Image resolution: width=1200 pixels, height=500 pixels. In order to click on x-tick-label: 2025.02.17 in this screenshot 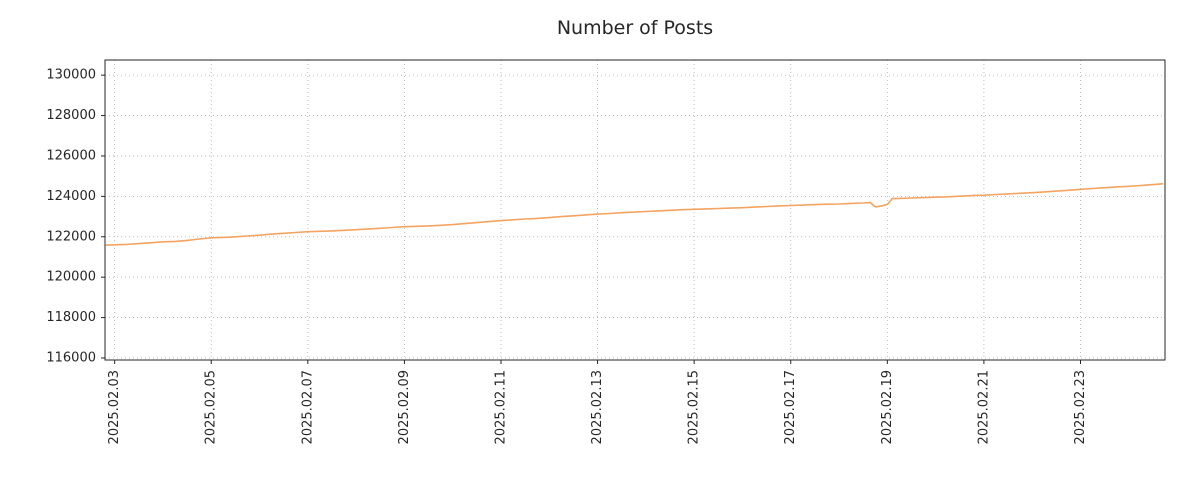, I will do `click(790, 407)`.